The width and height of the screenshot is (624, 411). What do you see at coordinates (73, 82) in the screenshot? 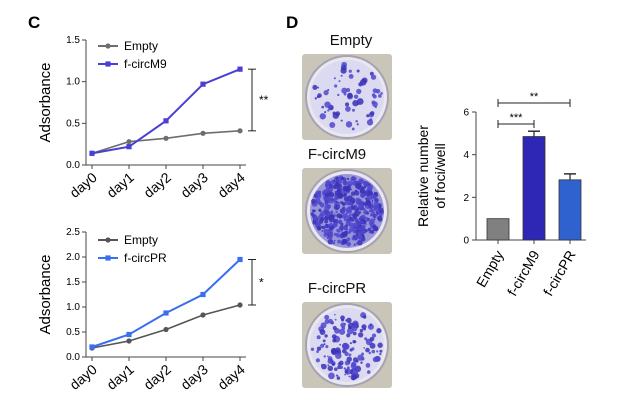
I see `y-tick-label: 1.0` at bounding box center [73, 82].